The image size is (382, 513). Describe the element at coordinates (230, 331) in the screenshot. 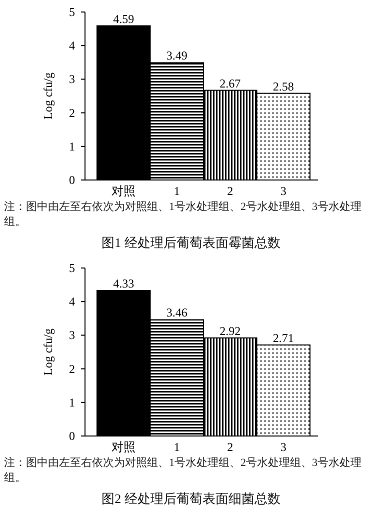

I see `data-label: 2.92` at that location.